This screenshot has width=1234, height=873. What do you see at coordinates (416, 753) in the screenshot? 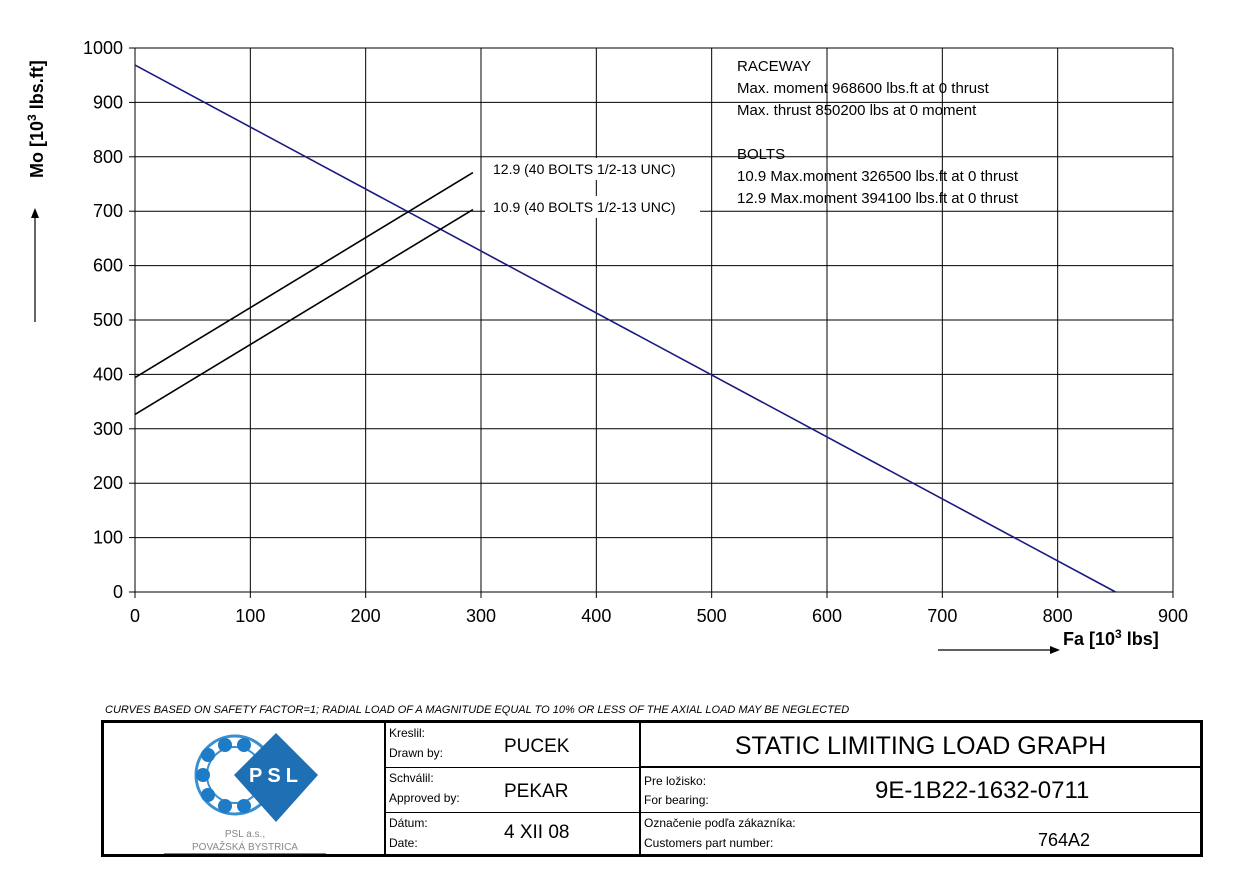
I see `drawn-label-en: Drawn by:` at bounding box center [416, 753].